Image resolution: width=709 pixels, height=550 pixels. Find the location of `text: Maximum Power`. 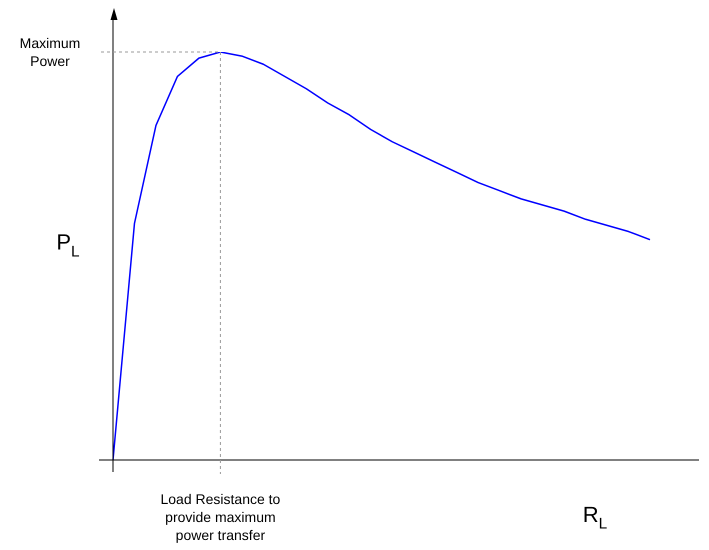

text: Maximum Power is located at coordinates (50, 51).